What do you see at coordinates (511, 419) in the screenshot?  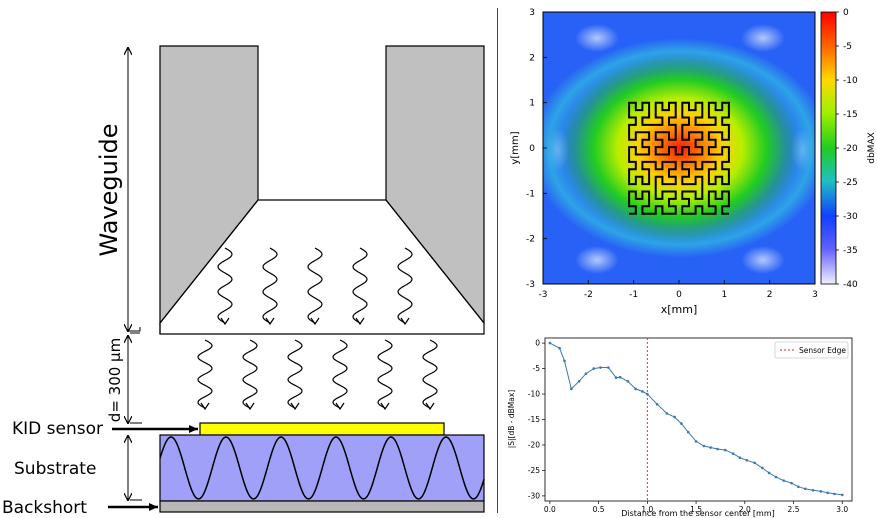 I see `profile-y-label: |S|[dB - dBMax]` at bounding box center [511, 419].